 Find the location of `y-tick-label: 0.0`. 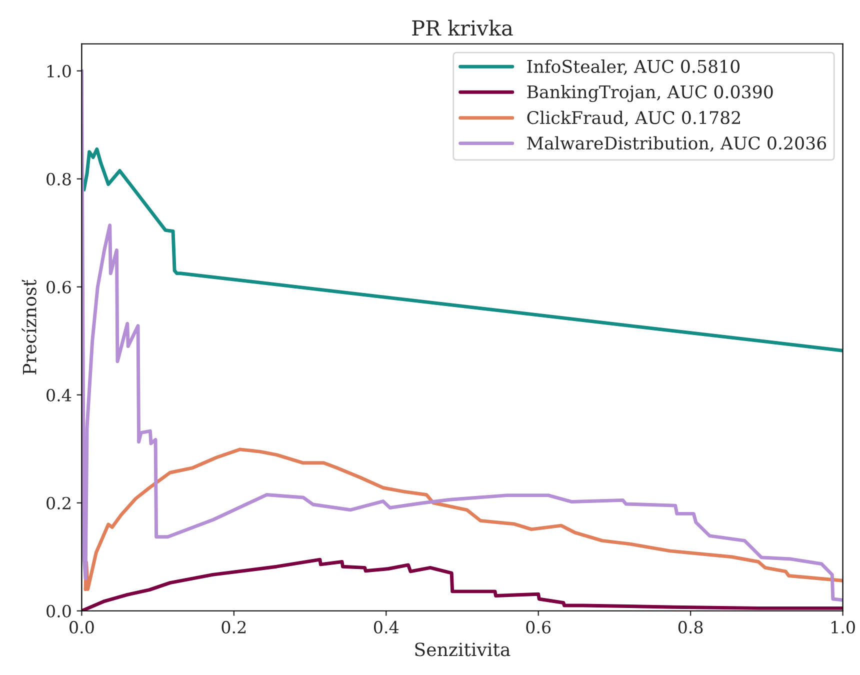

y-tick-label: 0.0 is located at coordinates (58, 611).